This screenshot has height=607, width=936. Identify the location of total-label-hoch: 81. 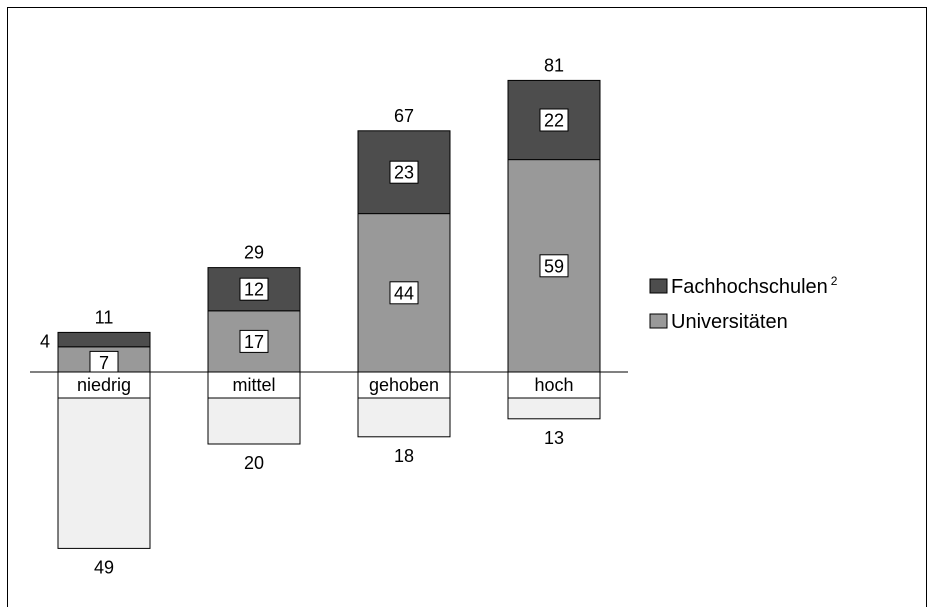
(554, 65).